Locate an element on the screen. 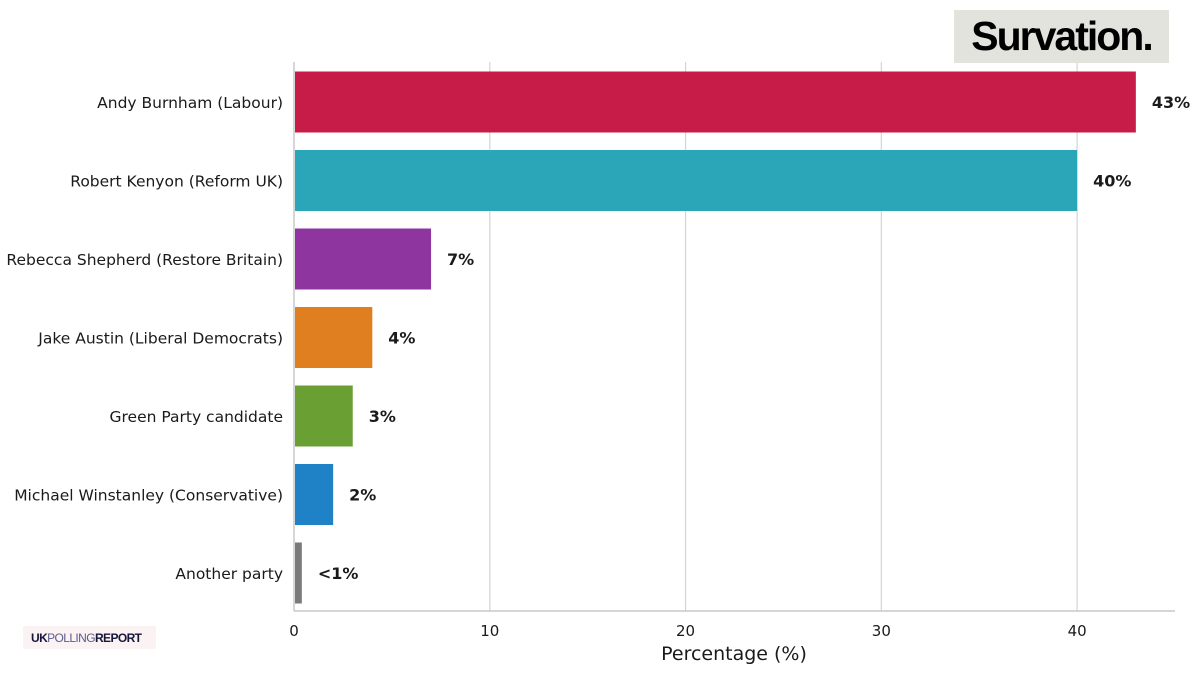 Image resolution: width=1200 pixels, height=675 pixels. value-label: 4% is located at coordinates (401, 338).